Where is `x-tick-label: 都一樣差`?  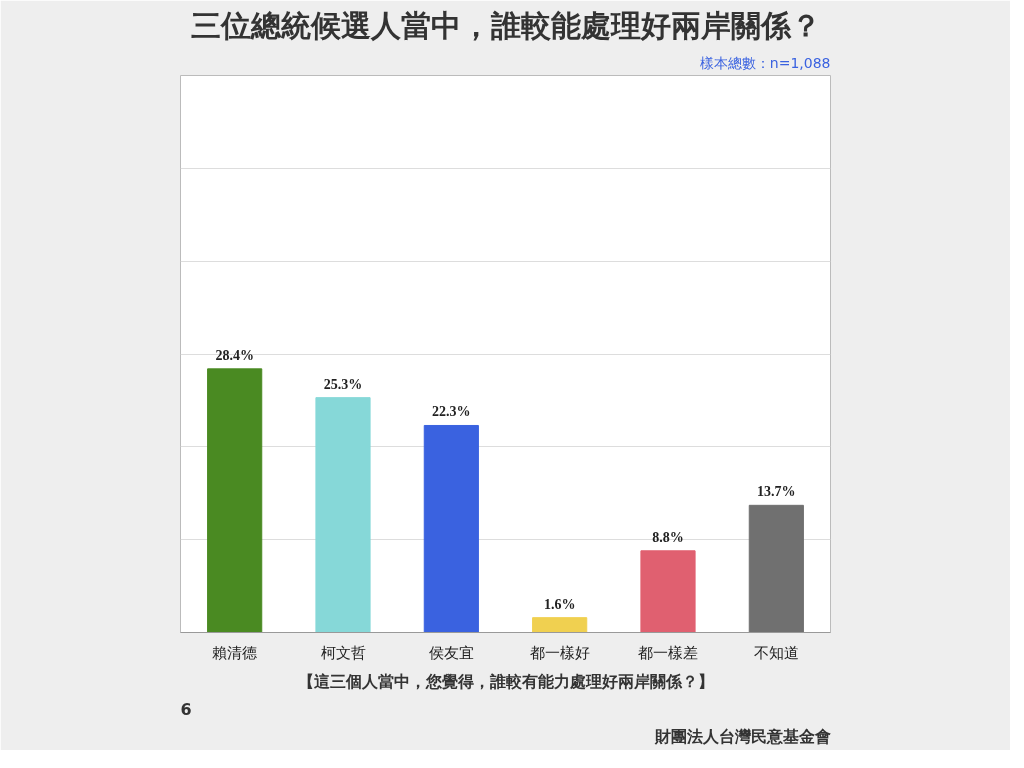
x-tick-label: 都一樣差 is located at coordinates (668, 652).